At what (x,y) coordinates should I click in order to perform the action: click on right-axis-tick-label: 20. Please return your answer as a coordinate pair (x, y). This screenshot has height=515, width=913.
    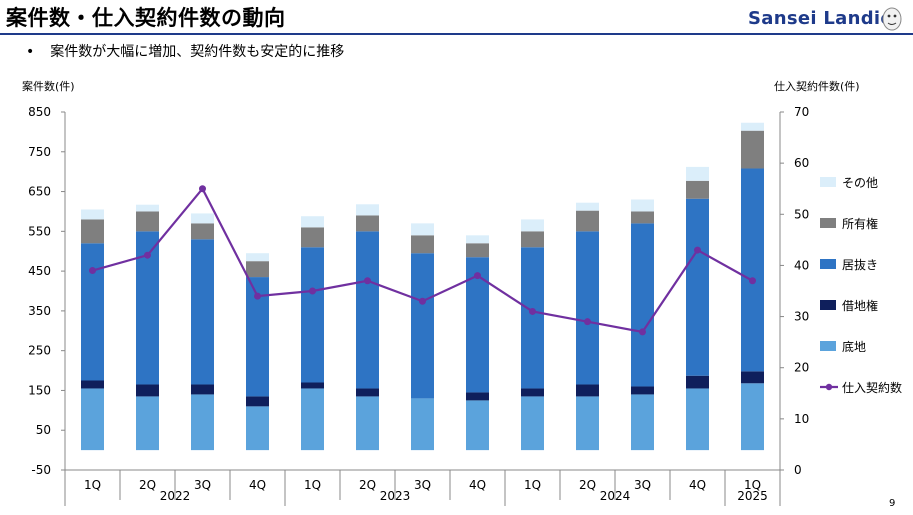
    Looking at the image, I should click on (801, 368).